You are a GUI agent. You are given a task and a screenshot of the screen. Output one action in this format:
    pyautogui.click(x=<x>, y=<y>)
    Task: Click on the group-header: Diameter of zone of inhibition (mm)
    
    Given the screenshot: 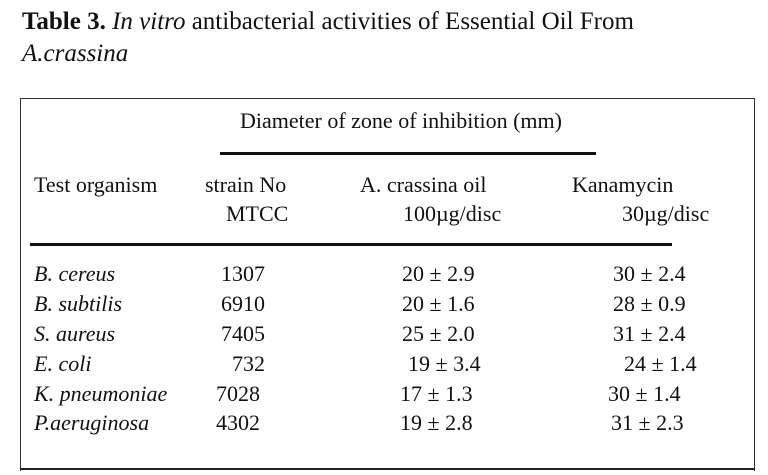 What is the action you would take?
    pyautogui.click(x=401, y=120)
    